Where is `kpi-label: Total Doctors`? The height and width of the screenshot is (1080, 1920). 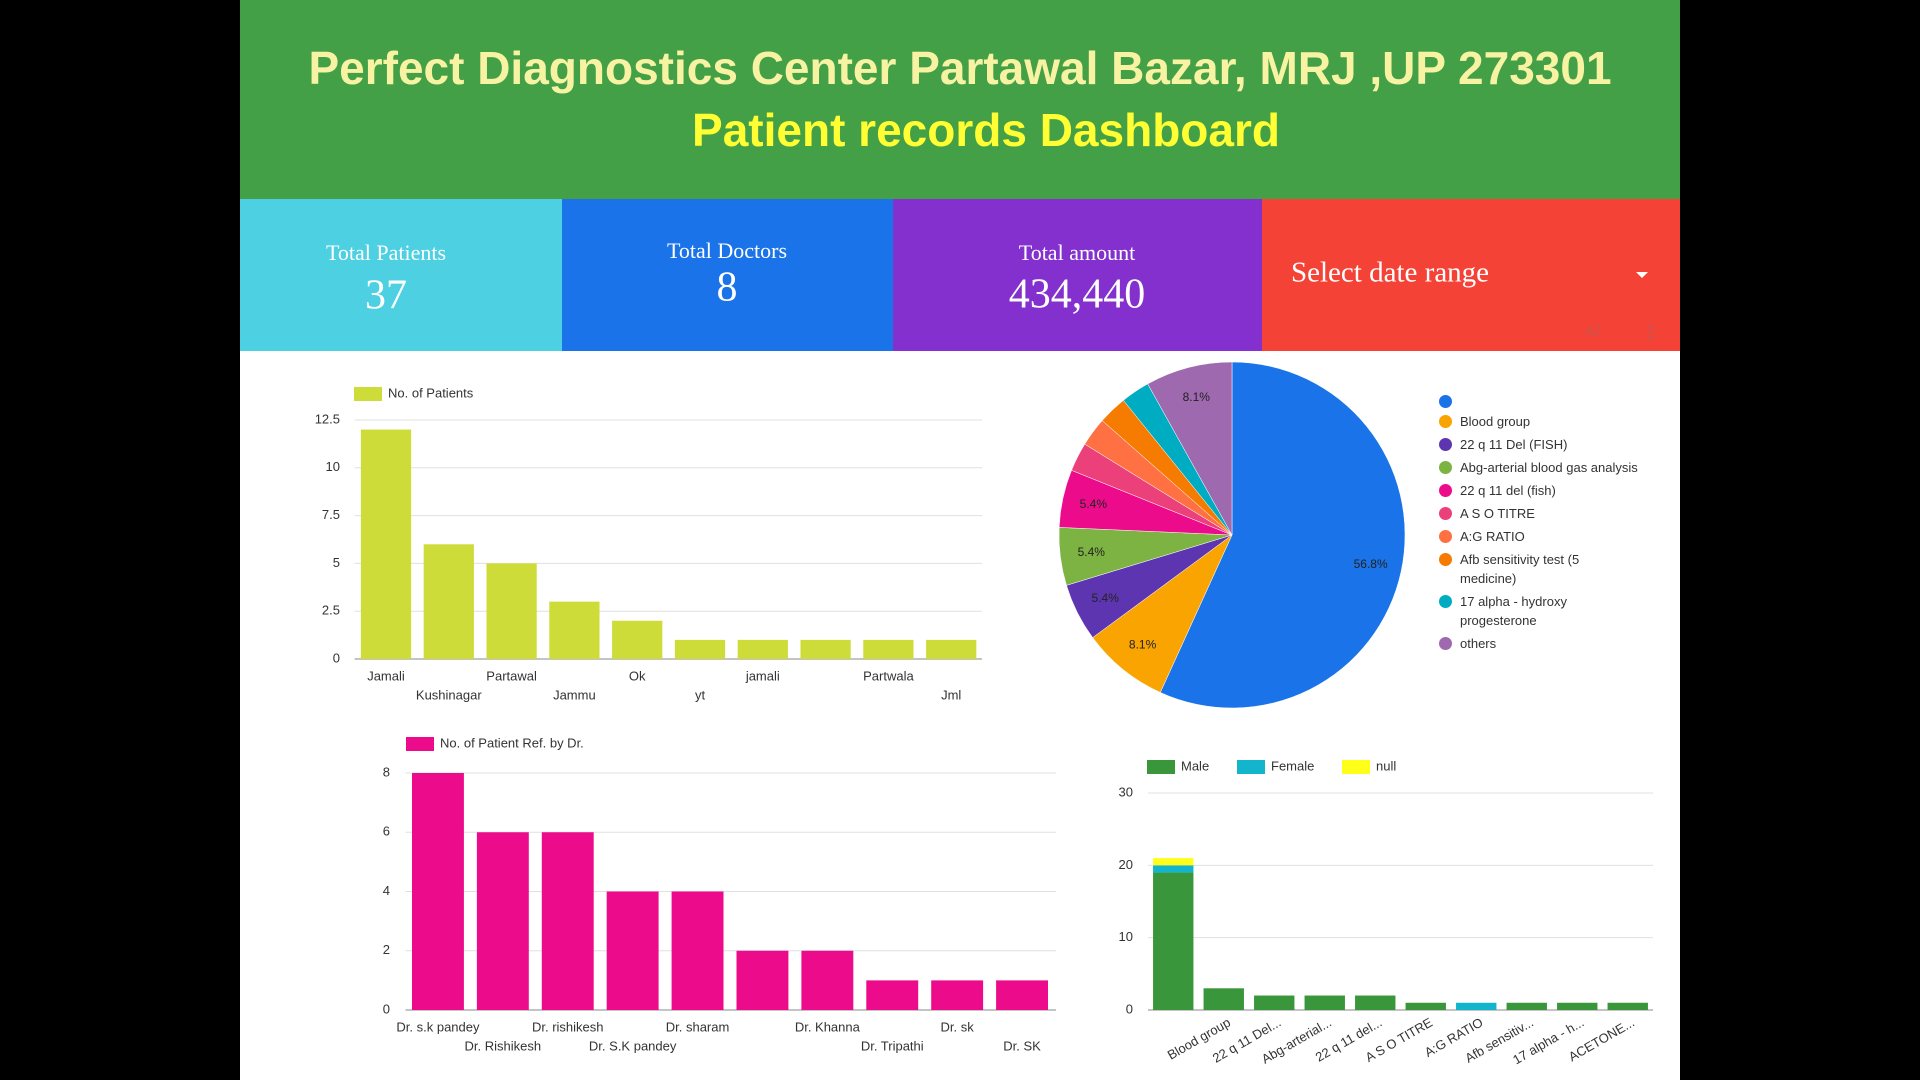
kpi-label: Total Doctors is located at coordinates (727, 250).